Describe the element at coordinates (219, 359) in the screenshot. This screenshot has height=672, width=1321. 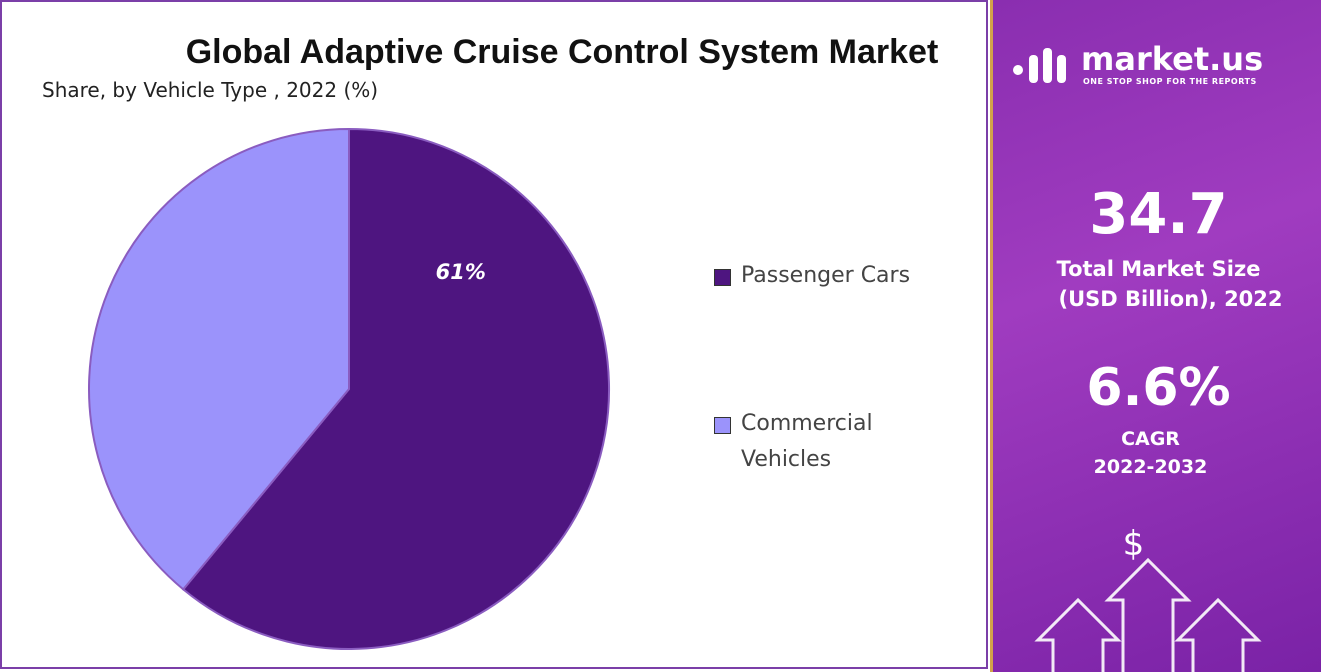
I see `pie-slice` at that location.